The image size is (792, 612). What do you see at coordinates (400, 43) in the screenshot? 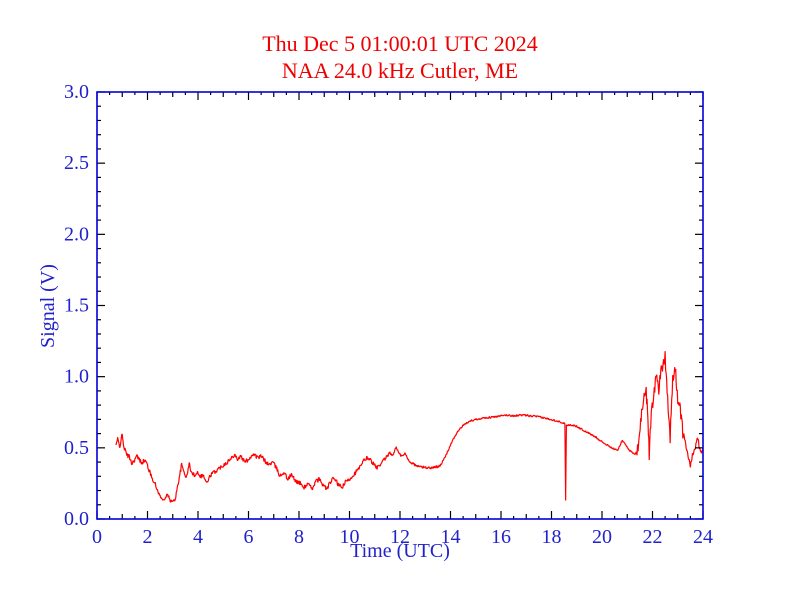
I see `chart-title-line1: Thu Dec 5 01:00:01 UTC 2024` at bounding box center [400, 43].